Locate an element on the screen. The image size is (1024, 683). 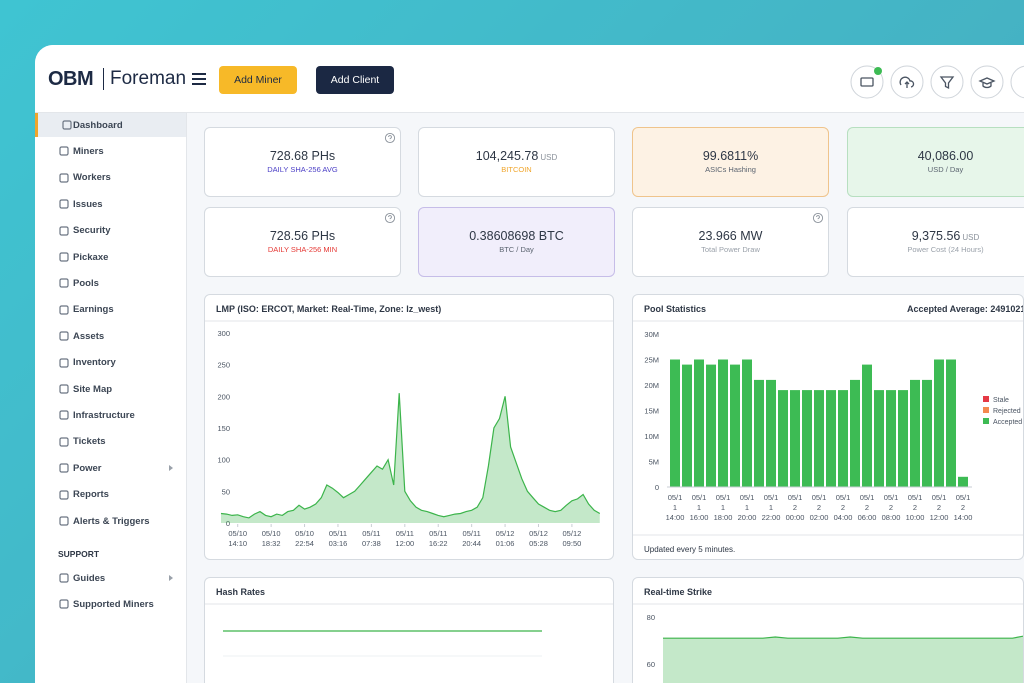
x-tick-label: 18:32 is located at coordinates (271, 543).